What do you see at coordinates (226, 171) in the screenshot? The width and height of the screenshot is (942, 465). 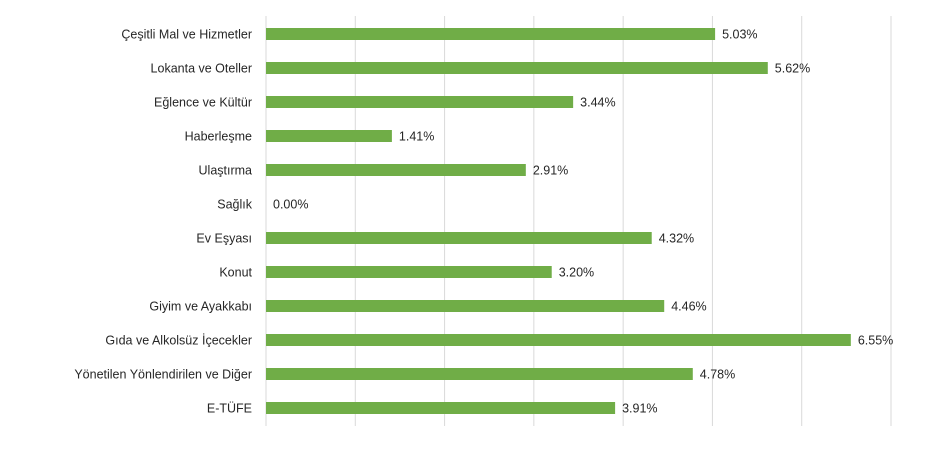 I see `category-label: Ulaştırma` at bounding box center [226, 171].